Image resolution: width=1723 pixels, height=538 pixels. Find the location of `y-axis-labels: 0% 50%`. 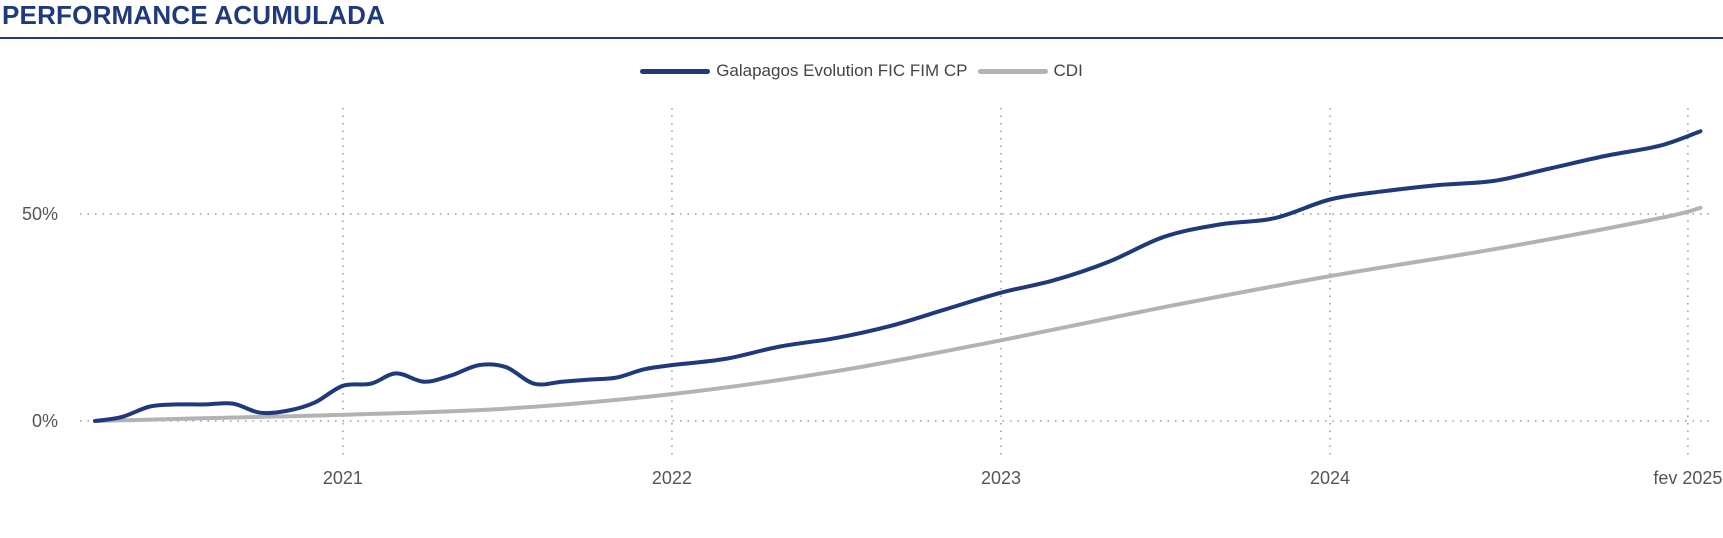

y-axis-labels: 0% 50% is located at coordinates (40, 317).